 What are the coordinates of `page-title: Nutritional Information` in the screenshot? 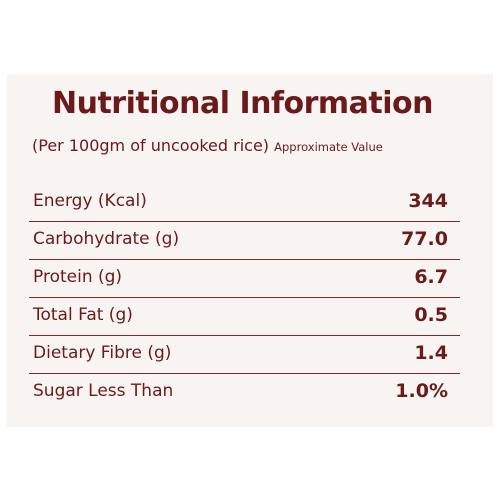 It's located at (243, 103).